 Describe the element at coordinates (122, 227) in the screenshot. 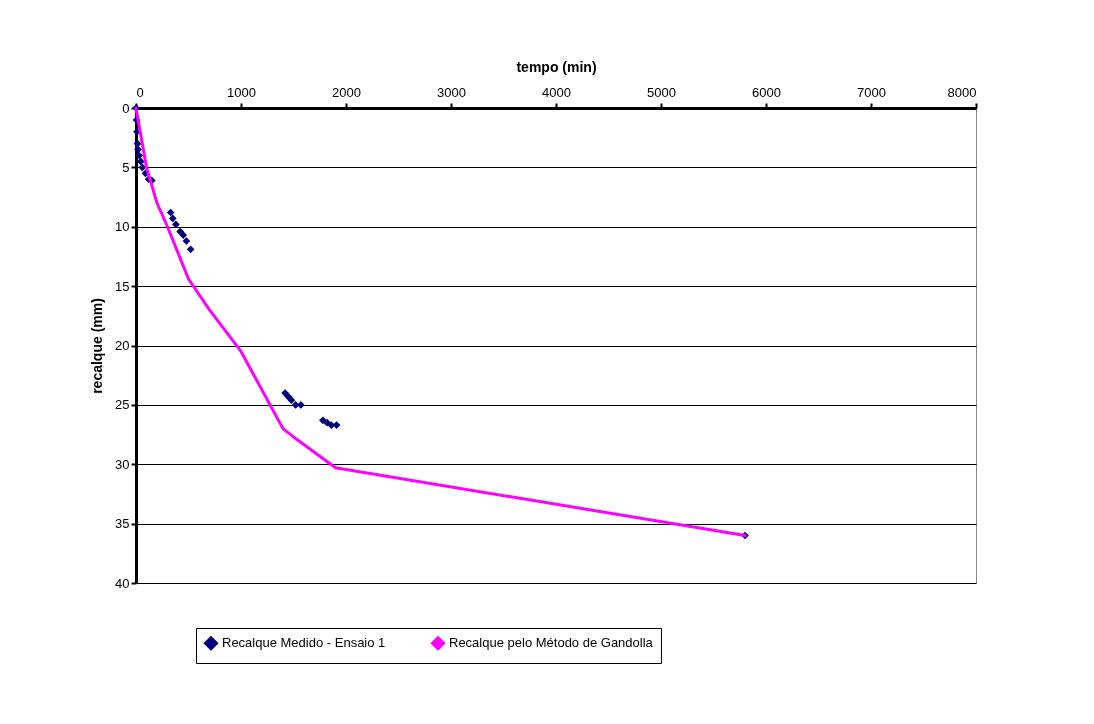

I see `y-tick-label: 10` at that location.